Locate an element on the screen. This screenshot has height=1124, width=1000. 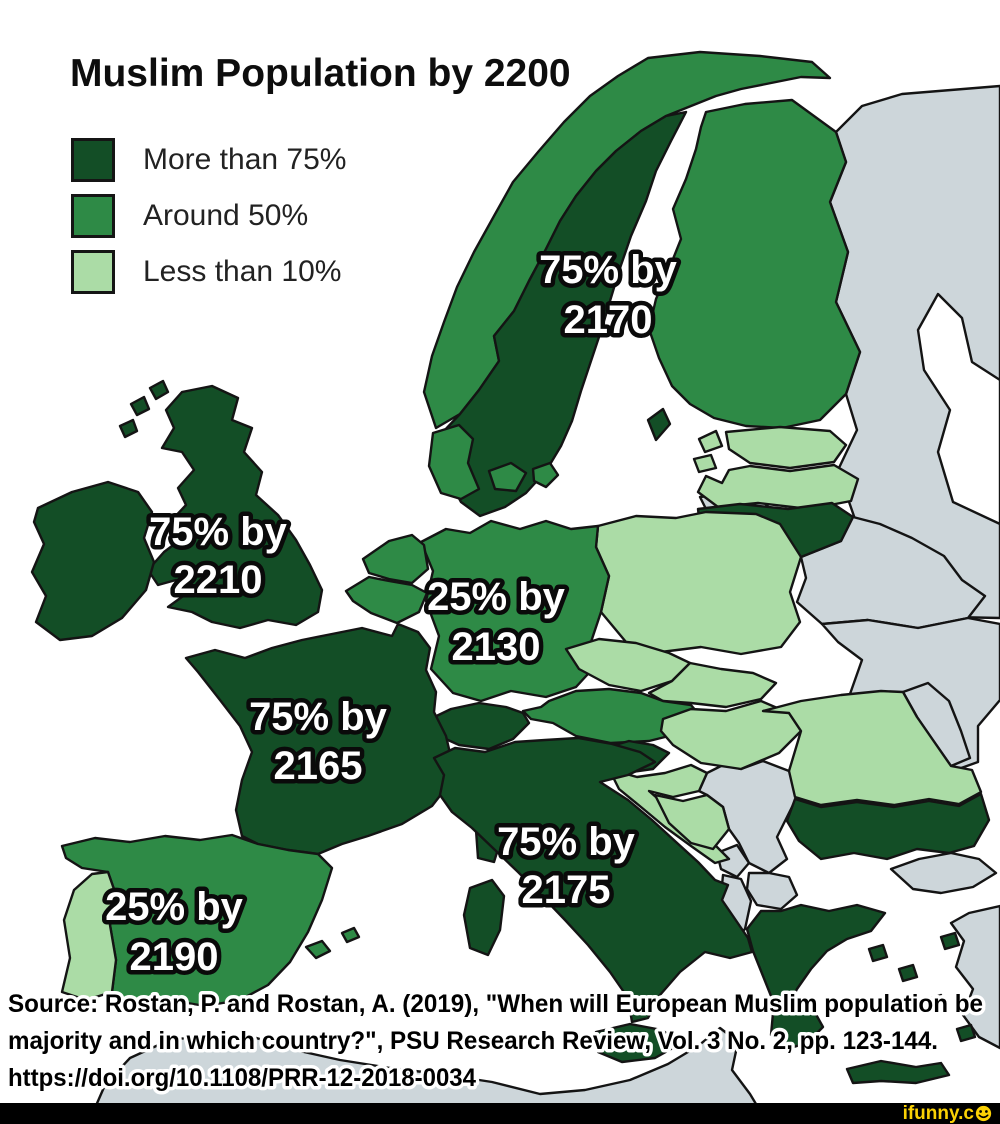
legend-label-less10: Less than 10% is located at coordinates (242, 271).